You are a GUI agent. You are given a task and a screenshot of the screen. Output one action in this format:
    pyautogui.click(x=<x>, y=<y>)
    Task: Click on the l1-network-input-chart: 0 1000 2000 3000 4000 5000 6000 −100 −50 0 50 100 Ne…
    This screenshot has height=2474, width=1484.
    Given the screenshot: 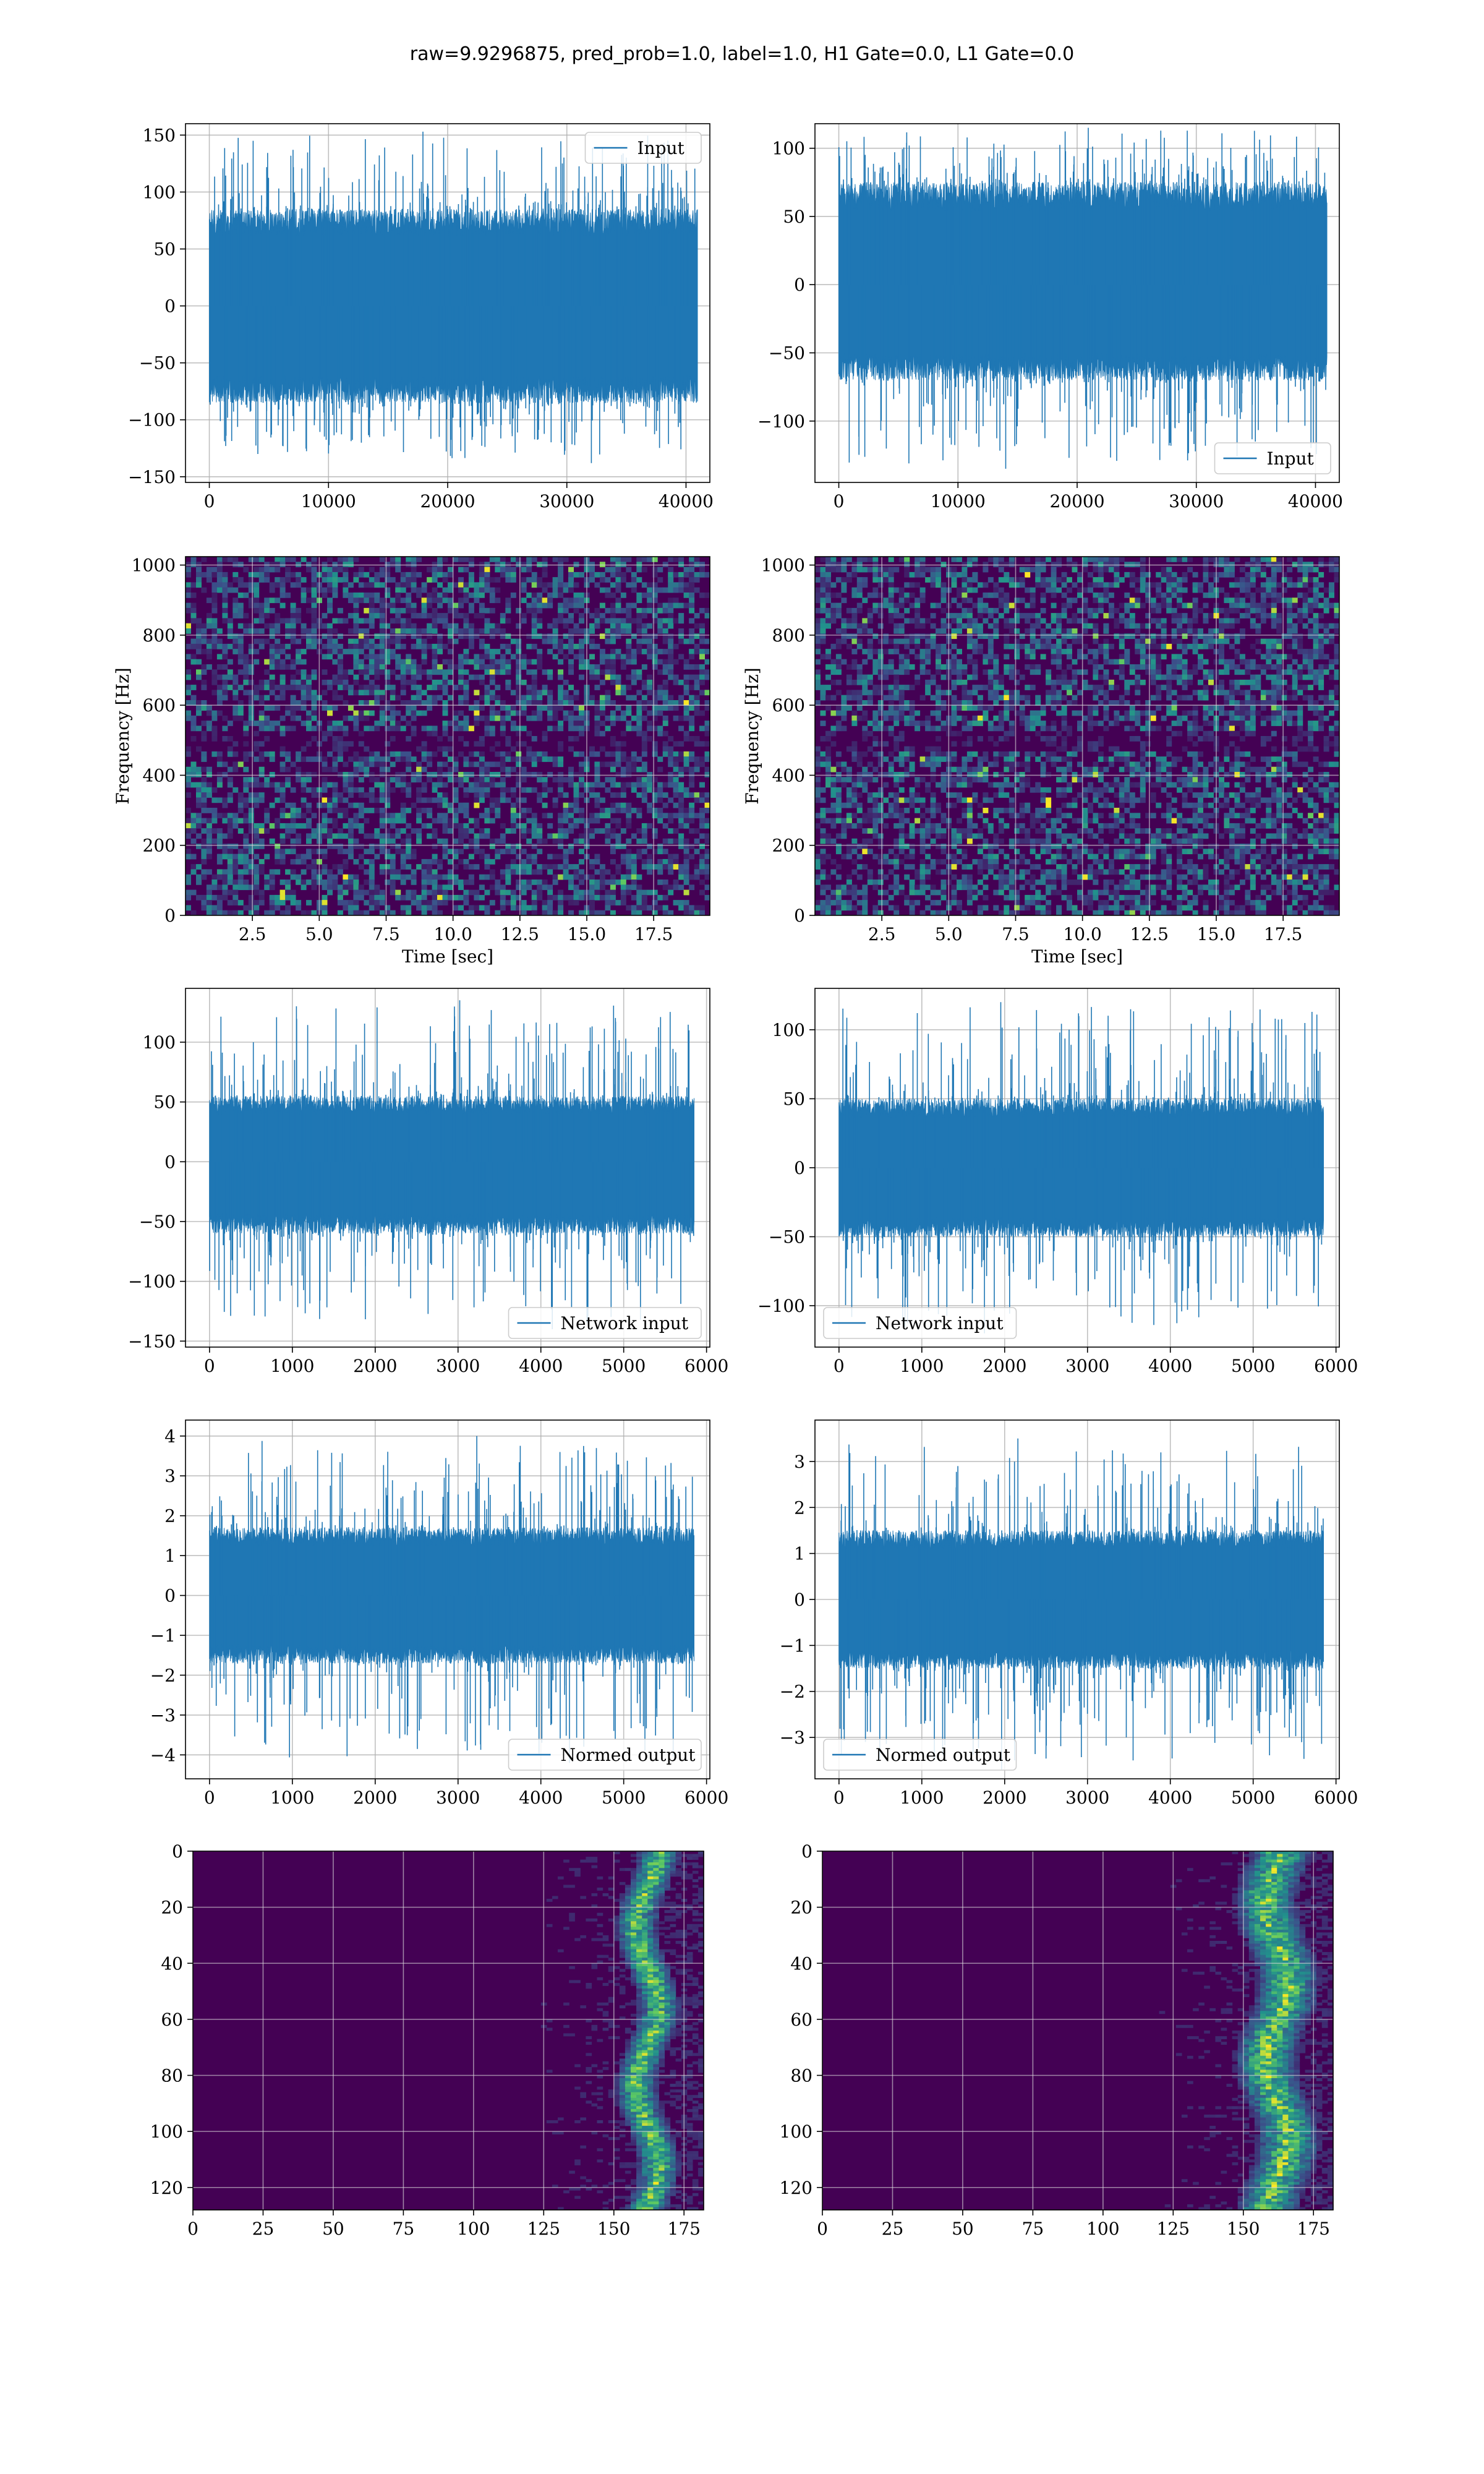 What is the action you would take?
    pyautogui.click(x=1057, y=1182)
    